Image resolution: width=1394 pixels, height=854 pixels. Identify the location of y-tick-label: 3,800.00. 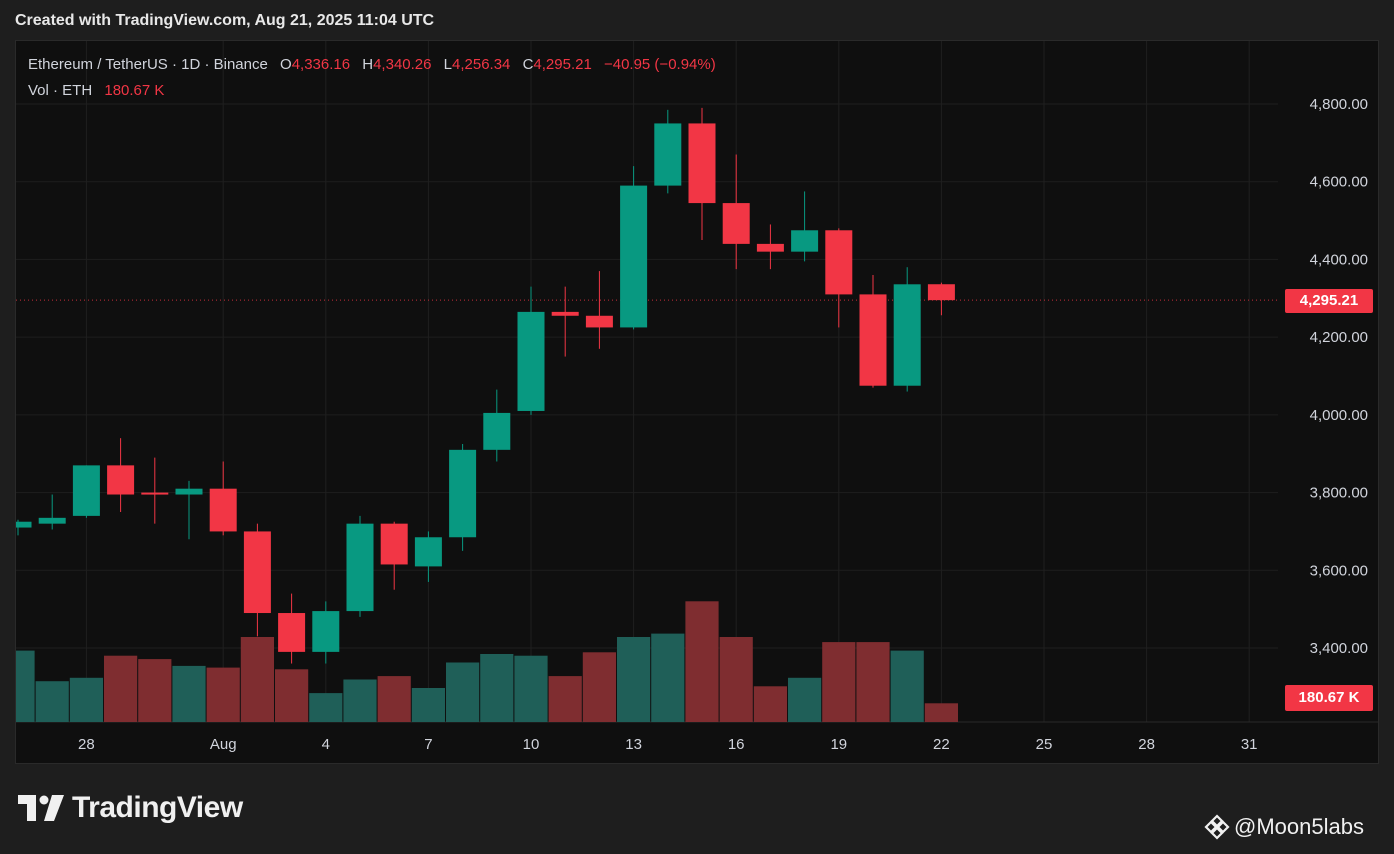
(1339, 493).